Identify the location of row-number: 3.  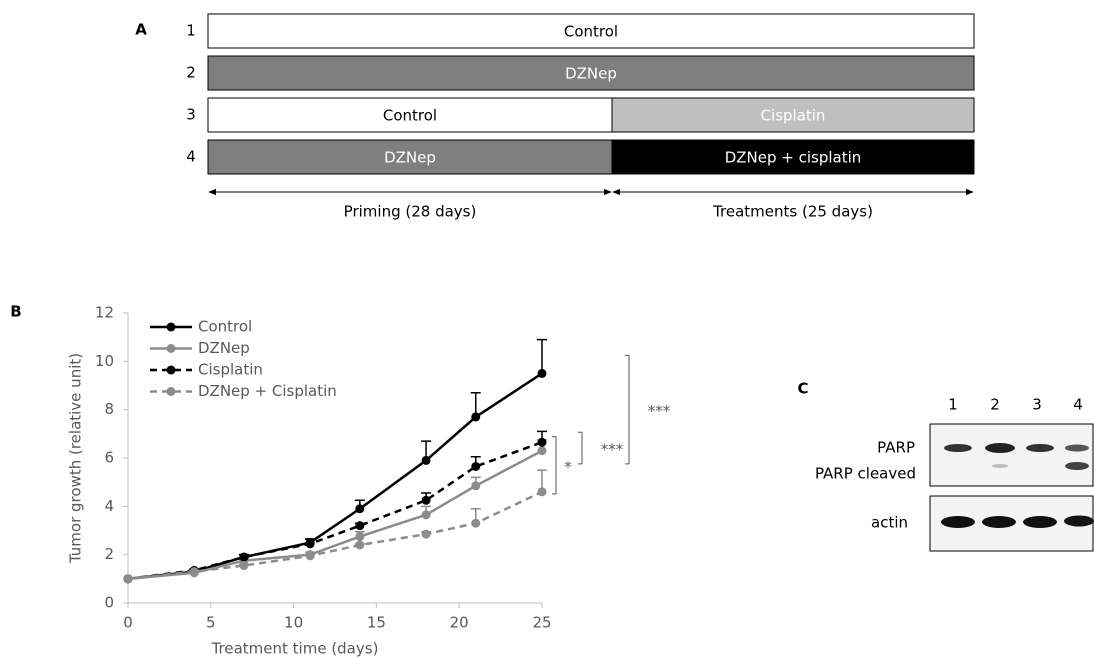
(191, 115).